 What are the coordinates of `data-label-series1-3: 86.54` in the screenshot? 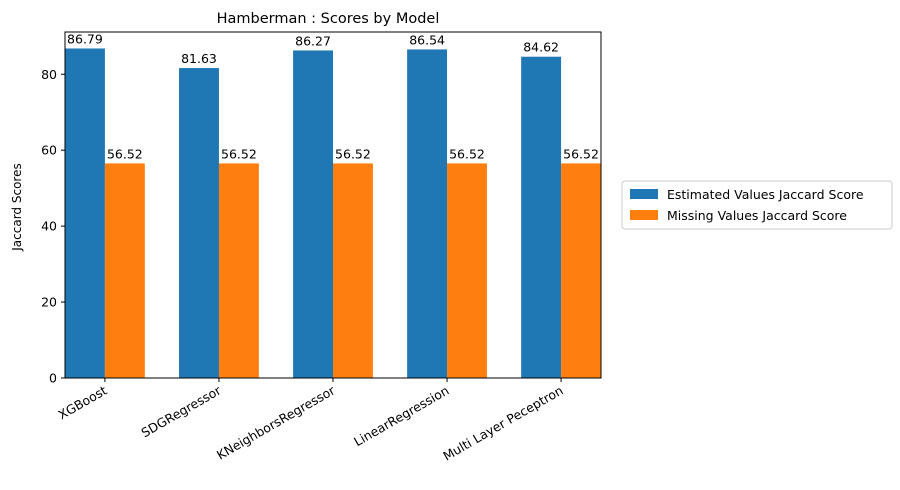 It's located at (427, 39).